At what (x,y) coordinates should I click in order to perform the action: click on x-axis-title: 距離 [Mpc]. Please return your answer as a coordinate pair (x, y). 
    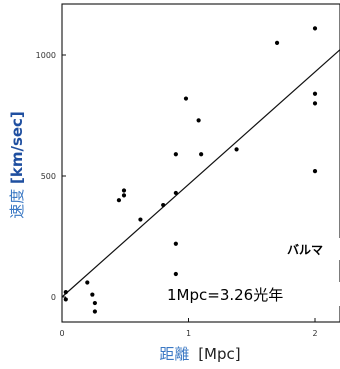
    Looking at the image, I should click on (199, 354).